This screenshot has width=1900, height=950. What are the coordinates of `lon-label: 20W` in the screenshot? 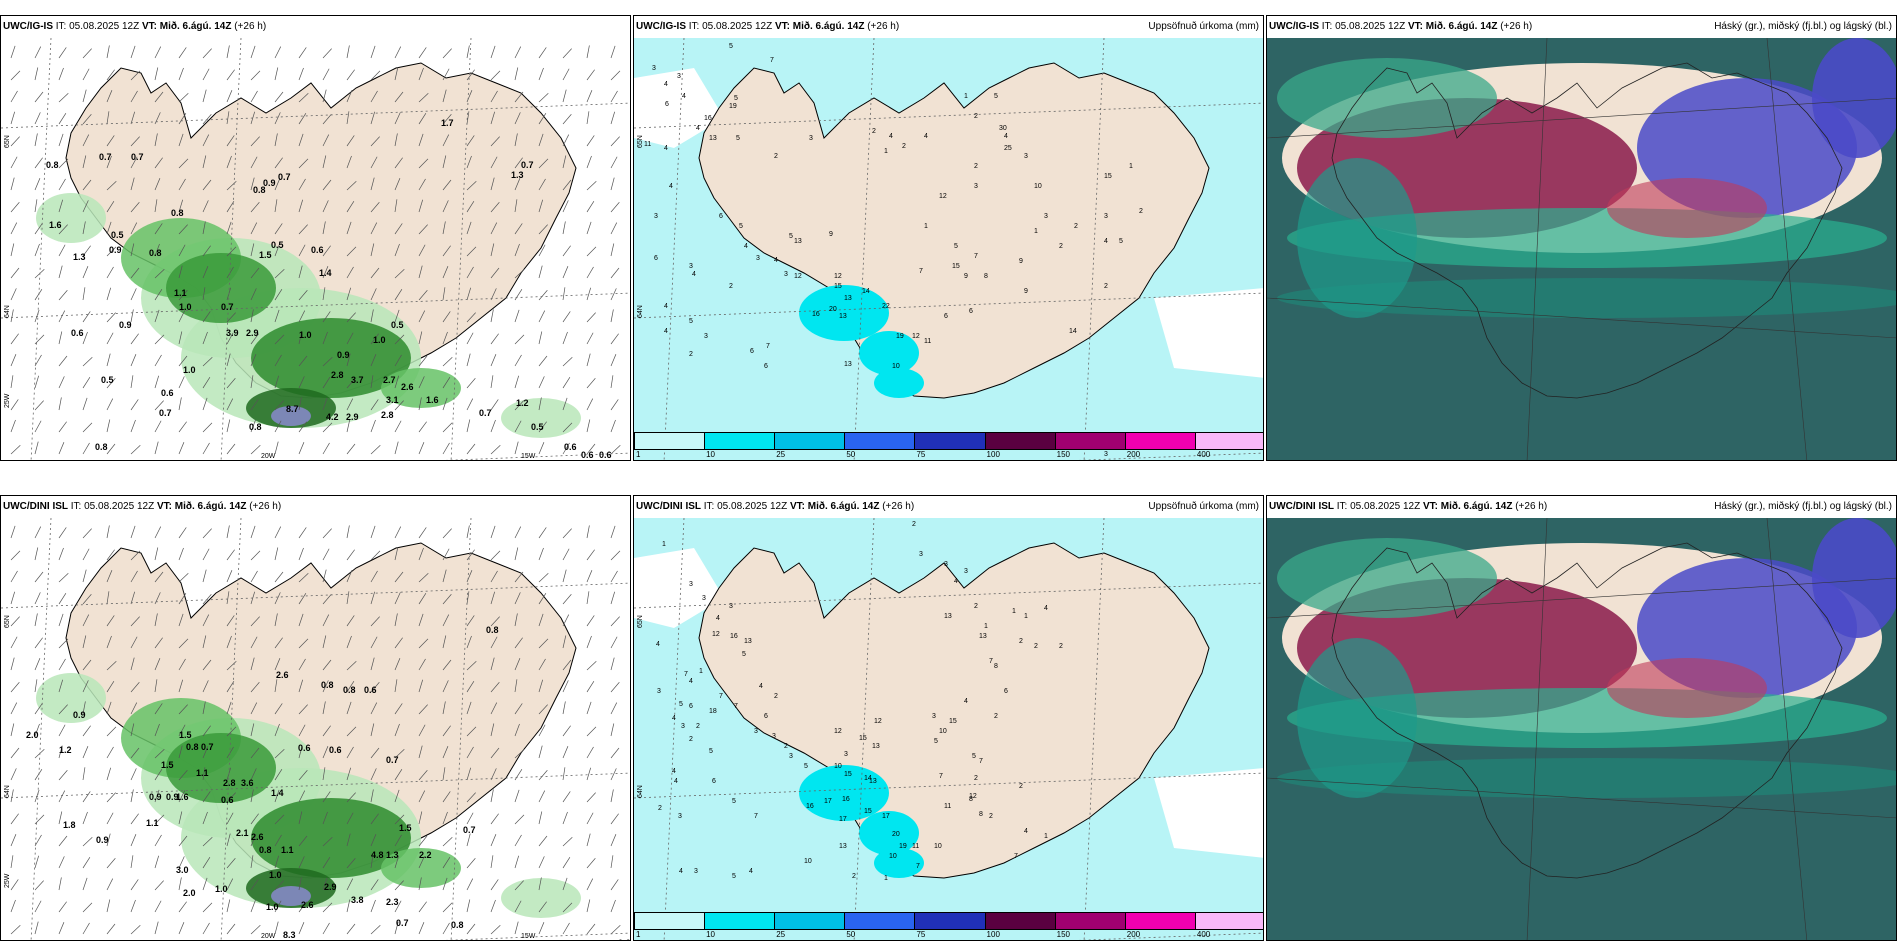 It's located at (268, 936).